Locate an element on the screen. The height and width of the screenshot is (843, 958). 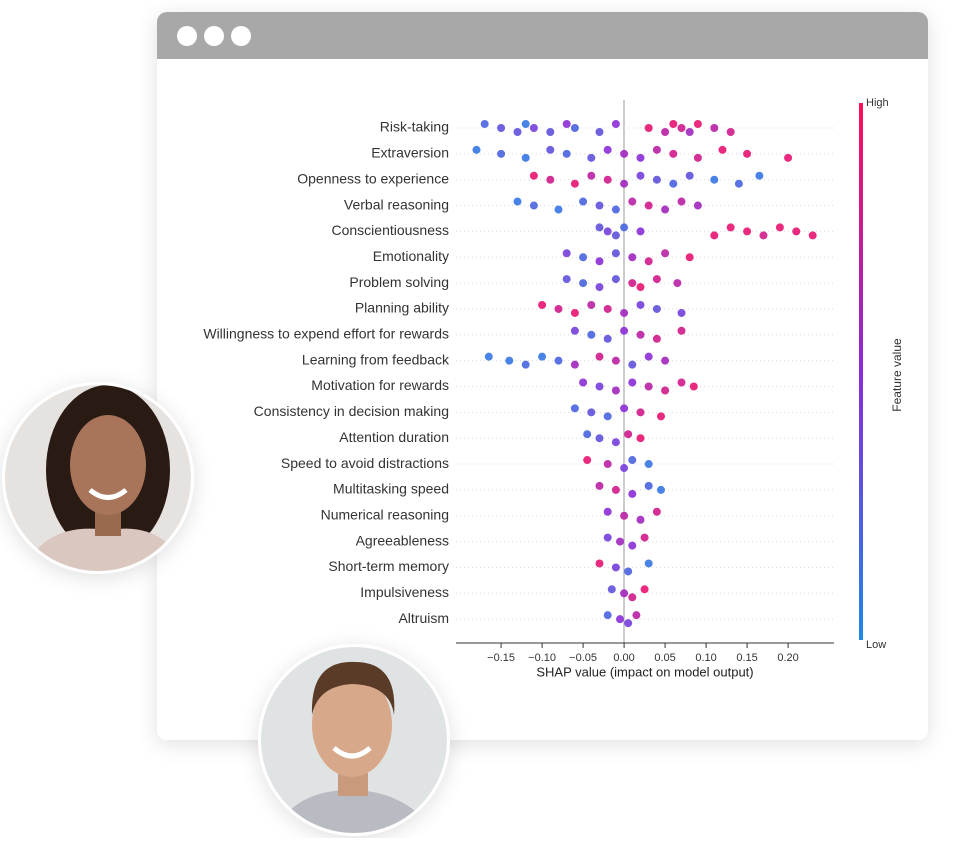
feature-label: Multitasking speed is located at coordinates (391, 489).